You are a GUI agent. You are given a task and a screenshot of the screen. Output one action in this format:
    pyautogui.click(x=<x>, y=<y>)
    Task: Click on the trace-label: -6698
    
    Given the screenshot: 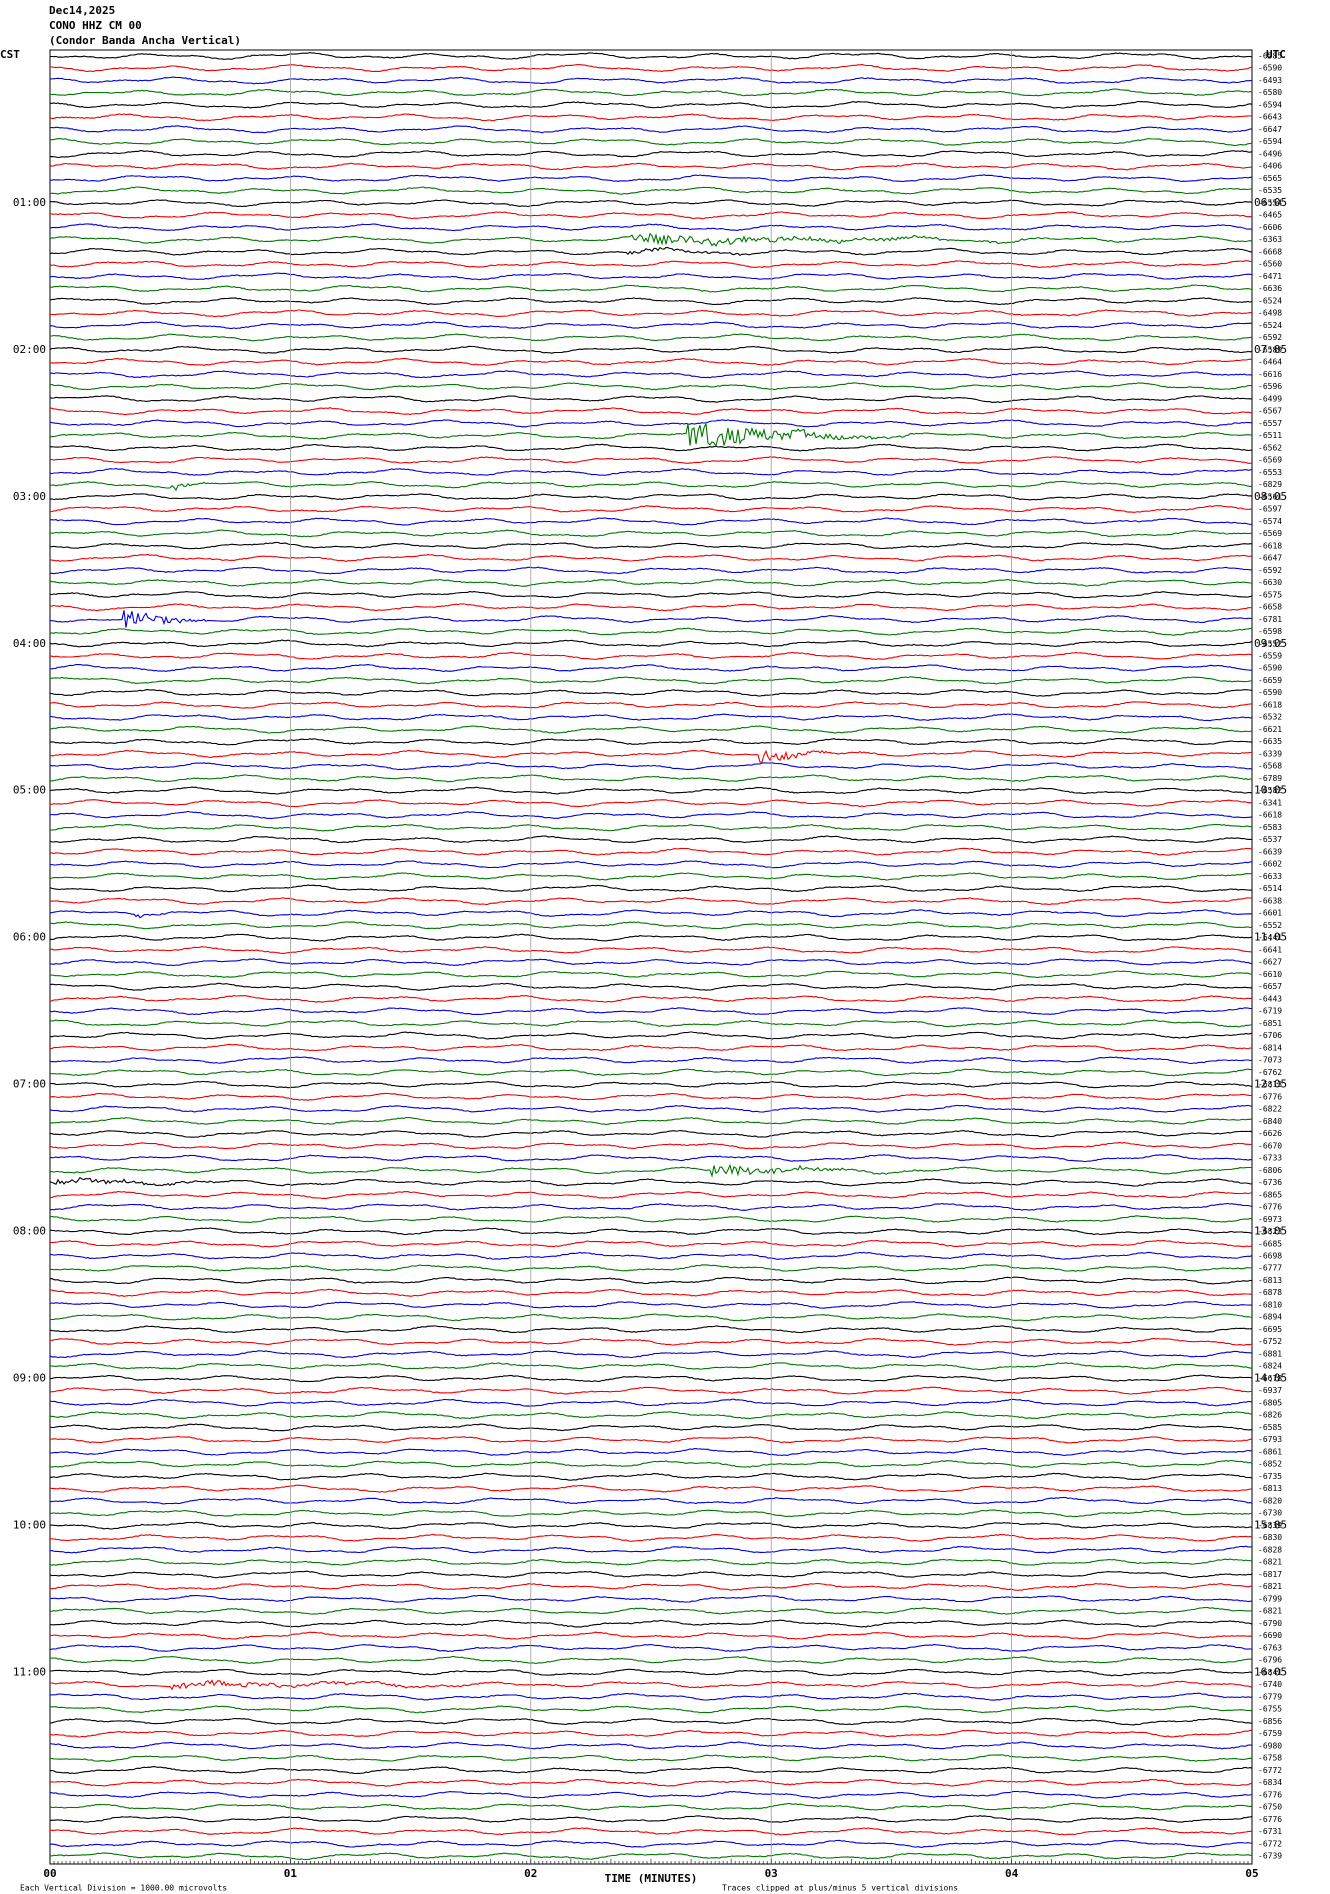 What is the action you would take?
    pyautogui.click(x=1270, y=1256)
    